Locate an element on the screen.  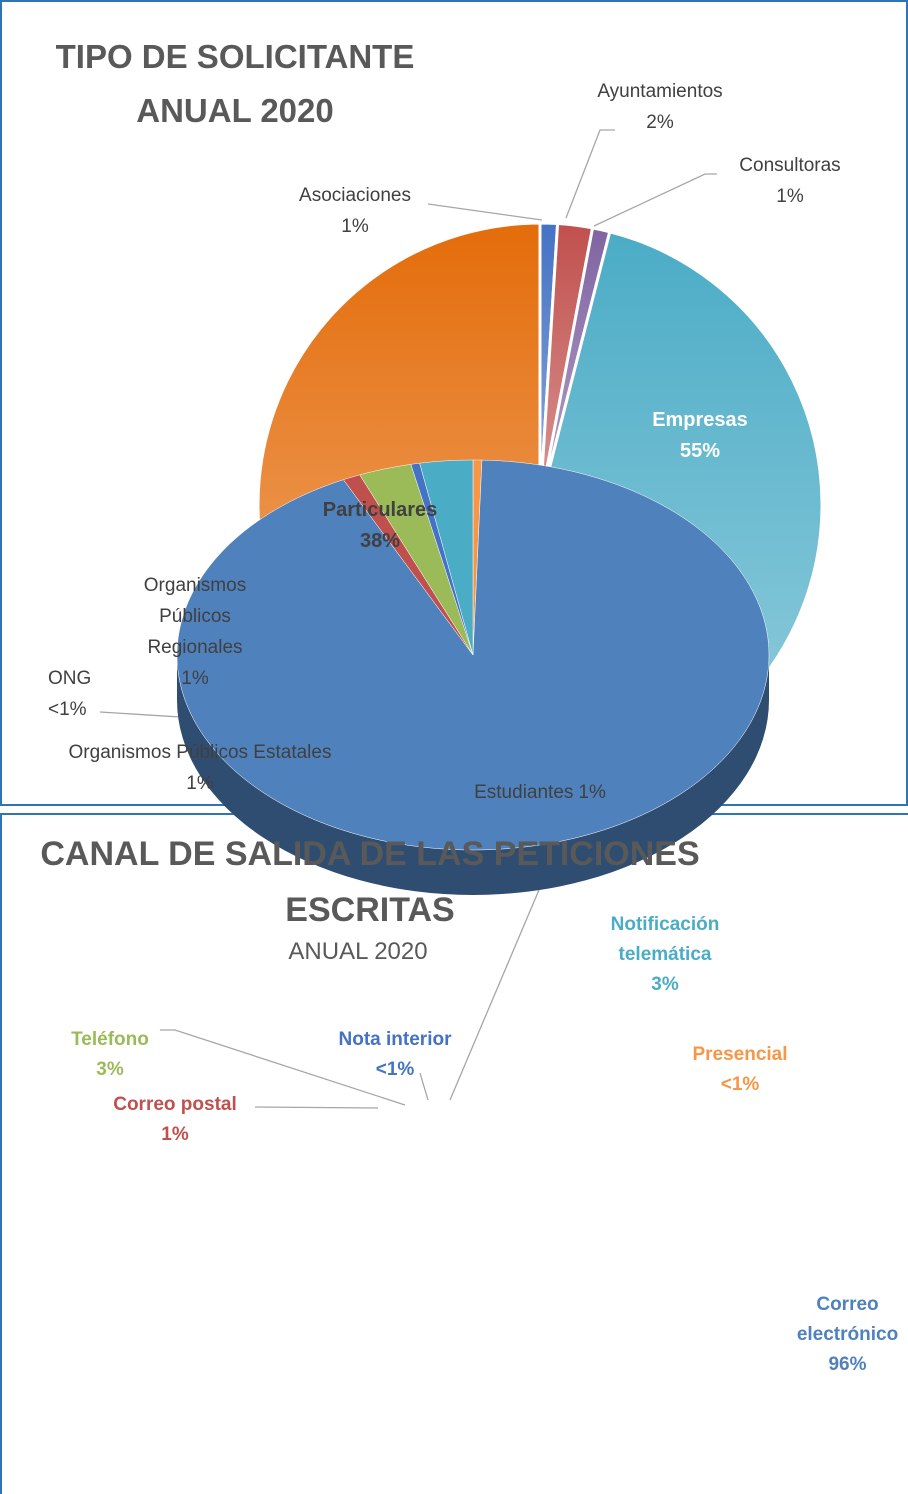
category-label: Organismos Públicos Estatales is located at coordinates (200, 752).